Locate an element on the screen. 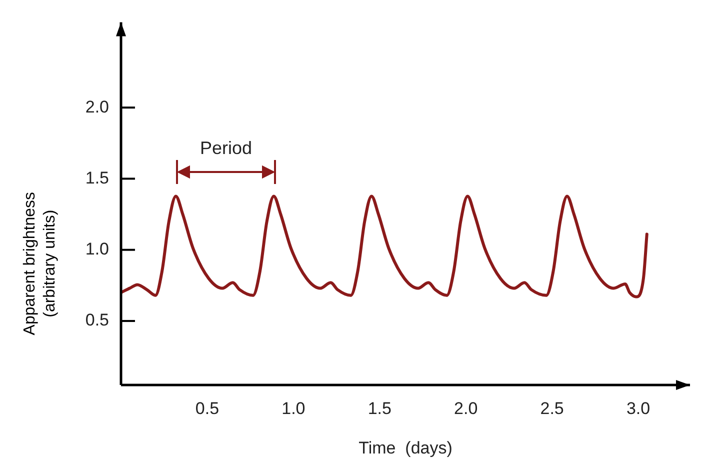 The image size is (709, 463). x-tick-label: 2.5 is located at coordinates (552, 408).